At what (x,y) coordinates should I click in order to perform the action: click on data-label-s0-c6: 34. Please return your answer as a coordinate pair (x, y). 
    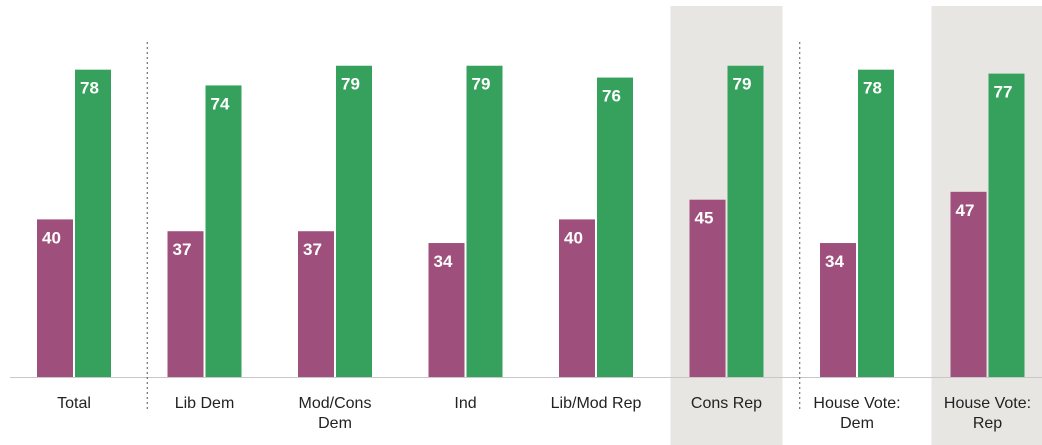
    Looking at the image, I should click on (834, 261).